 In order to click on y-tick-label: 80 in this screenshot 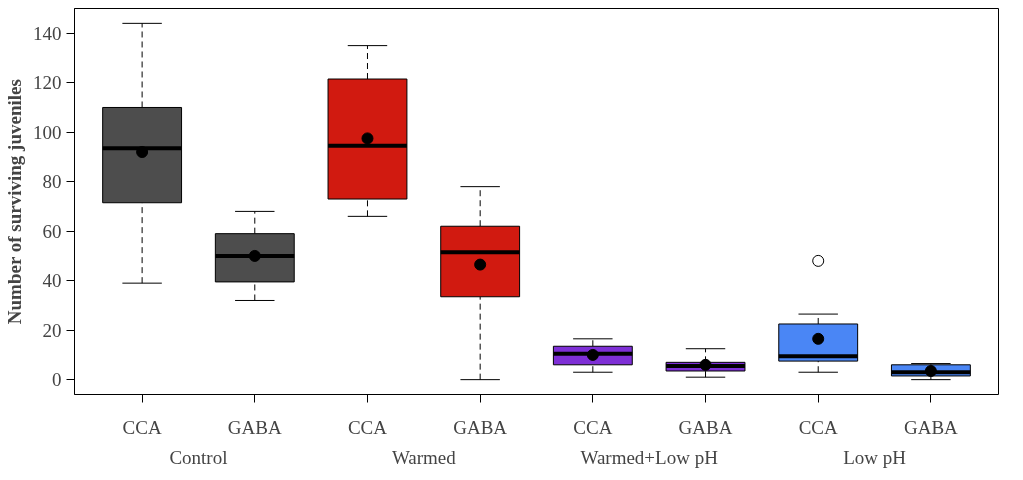, I will do `click(52, 182)`.